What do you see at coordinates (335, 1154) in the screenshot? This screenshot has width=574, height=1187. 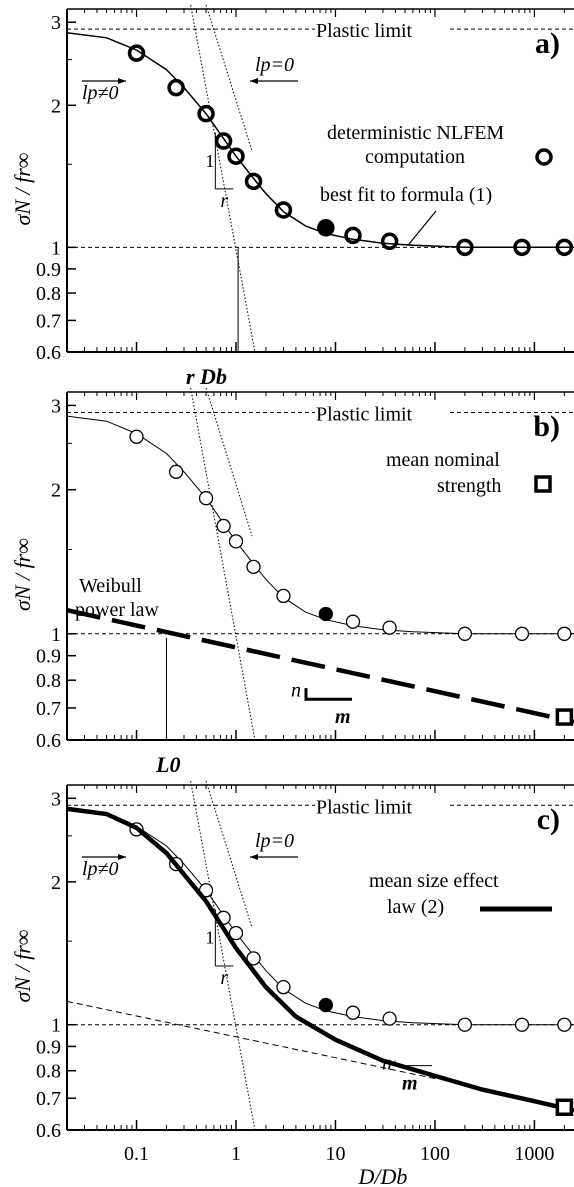 I see `x-tick-label: 10` at bounding box center [335, 1154].